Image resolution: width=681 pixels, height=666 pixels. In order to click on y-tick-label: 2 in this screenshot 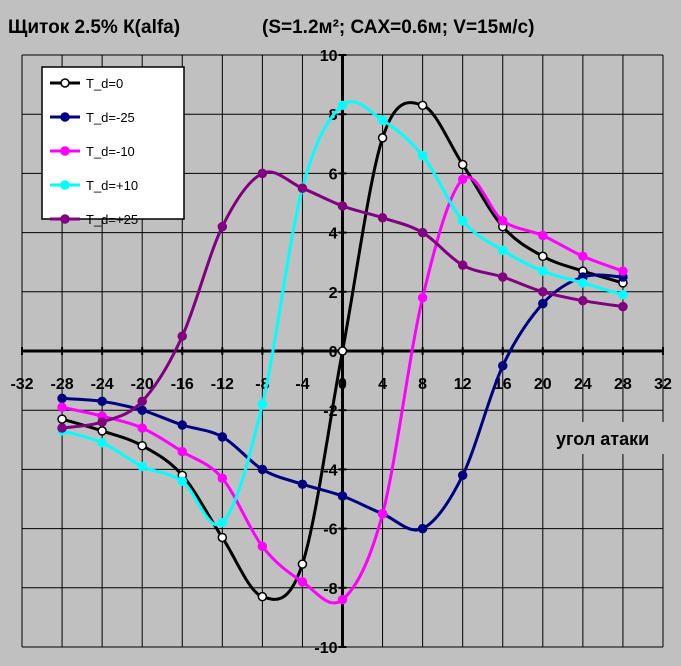, I will do `click(333, 293)`.